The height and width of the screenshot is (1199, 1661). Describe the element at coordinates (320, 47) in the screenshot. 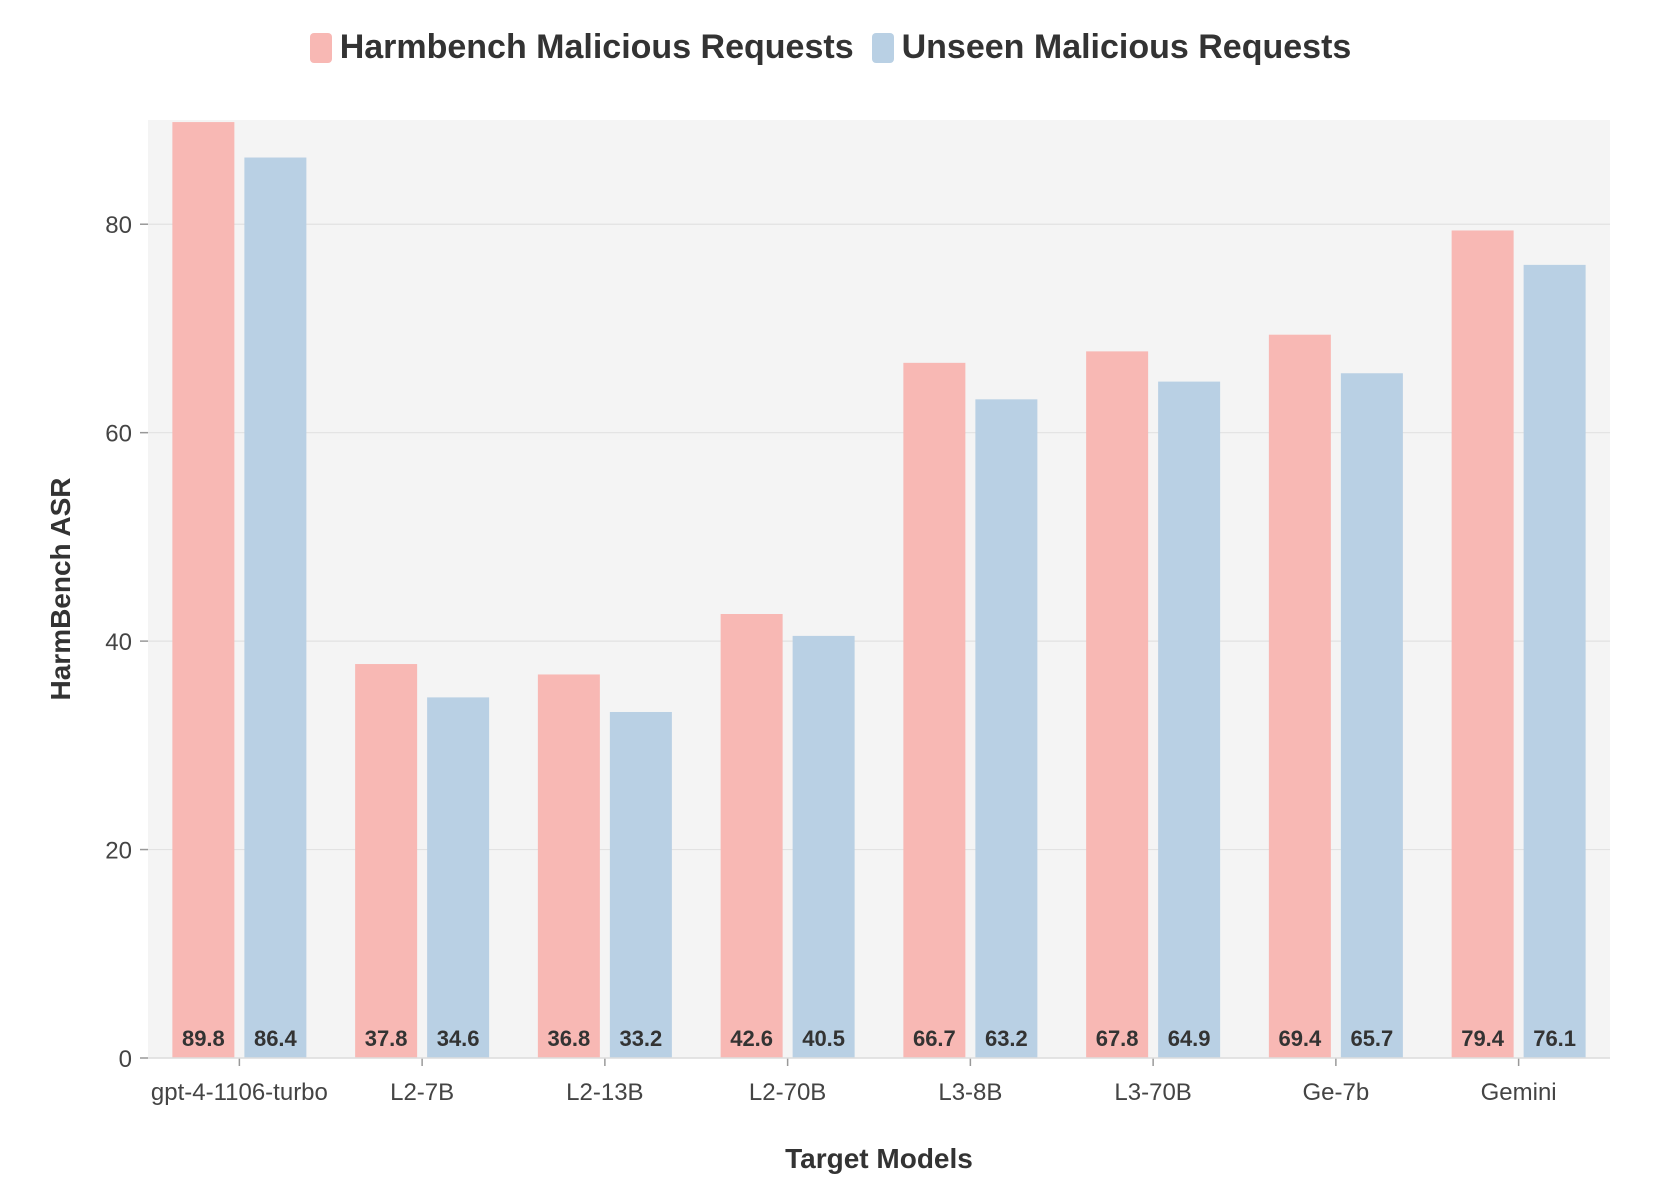

I see `legend-swatch-harmbench` at that location.